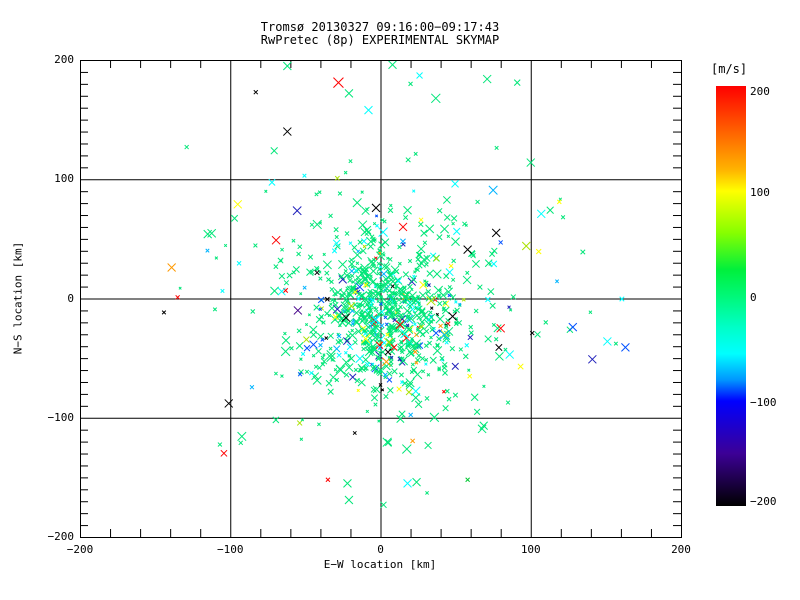 The height and width of the screenshot is (600, 800). What do you see at coordinates (731, 296) in the screenshot?
I see `colorbar-gradient` at bounding box center [731, 296].